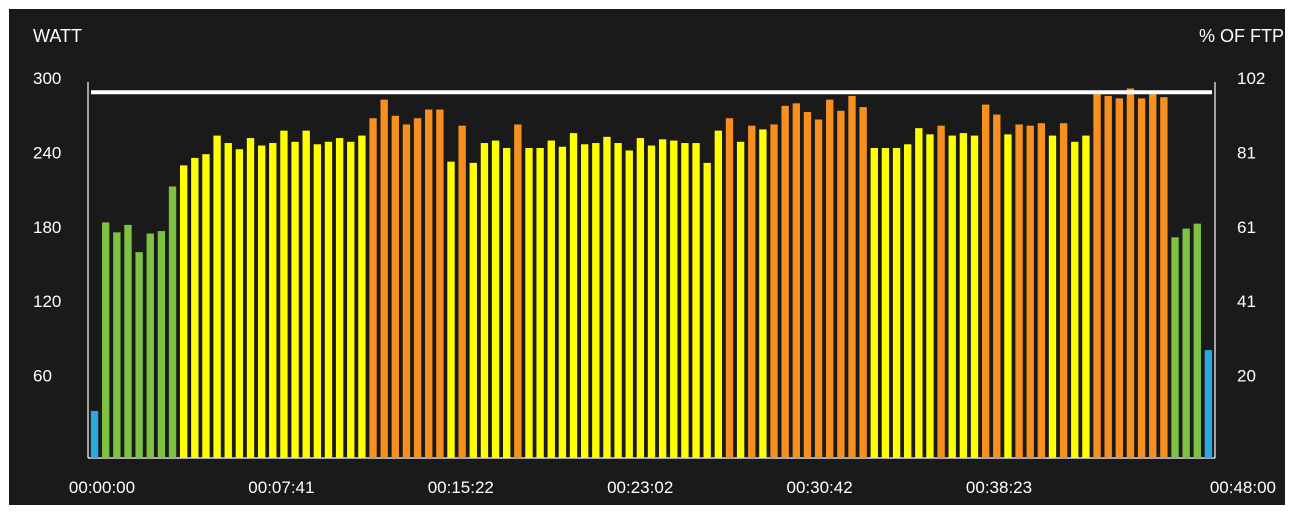 Image resolution: width=1294 pixels, height=514 pixels. What do you see at coordinates (820, 487) in the screenshot?
I see `x-tick-label: 00:30:42` at bounding box center [820, 487].